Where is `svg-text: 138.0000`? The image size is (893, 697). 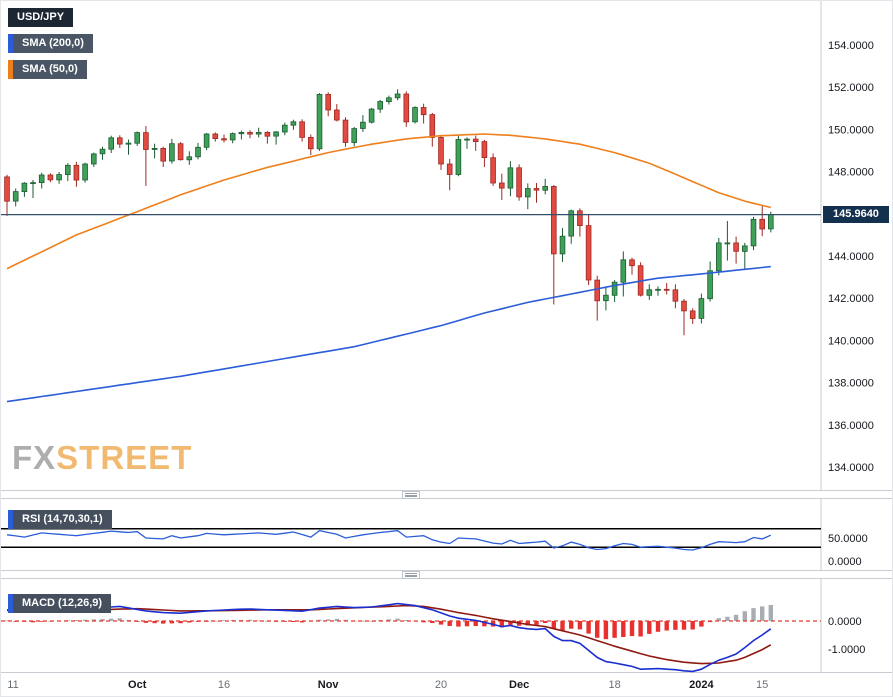
svg-text: 138.0000 is located at coordinates (851, 384).